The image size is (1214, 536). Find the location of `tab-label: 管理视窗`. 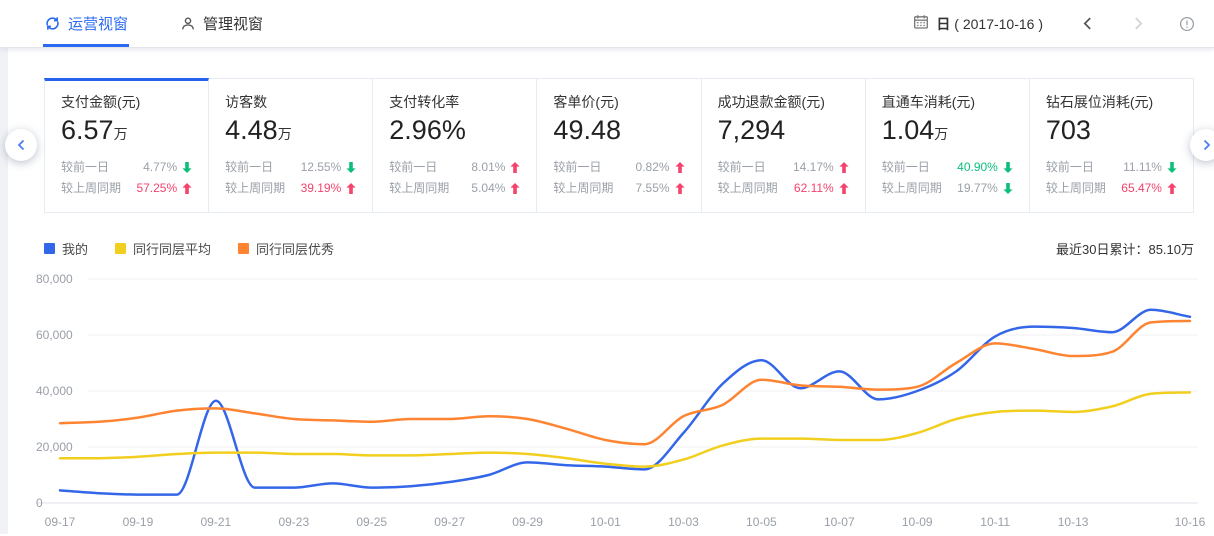

tab-label: 管理视窗 is located at coordinates (233, 24).